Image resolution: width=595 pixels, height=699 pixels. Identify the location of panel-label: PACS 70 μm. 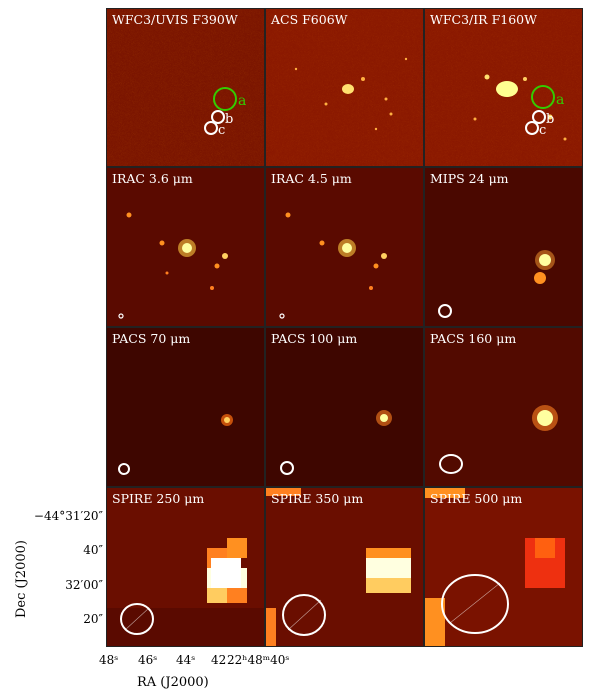
(151, 338).